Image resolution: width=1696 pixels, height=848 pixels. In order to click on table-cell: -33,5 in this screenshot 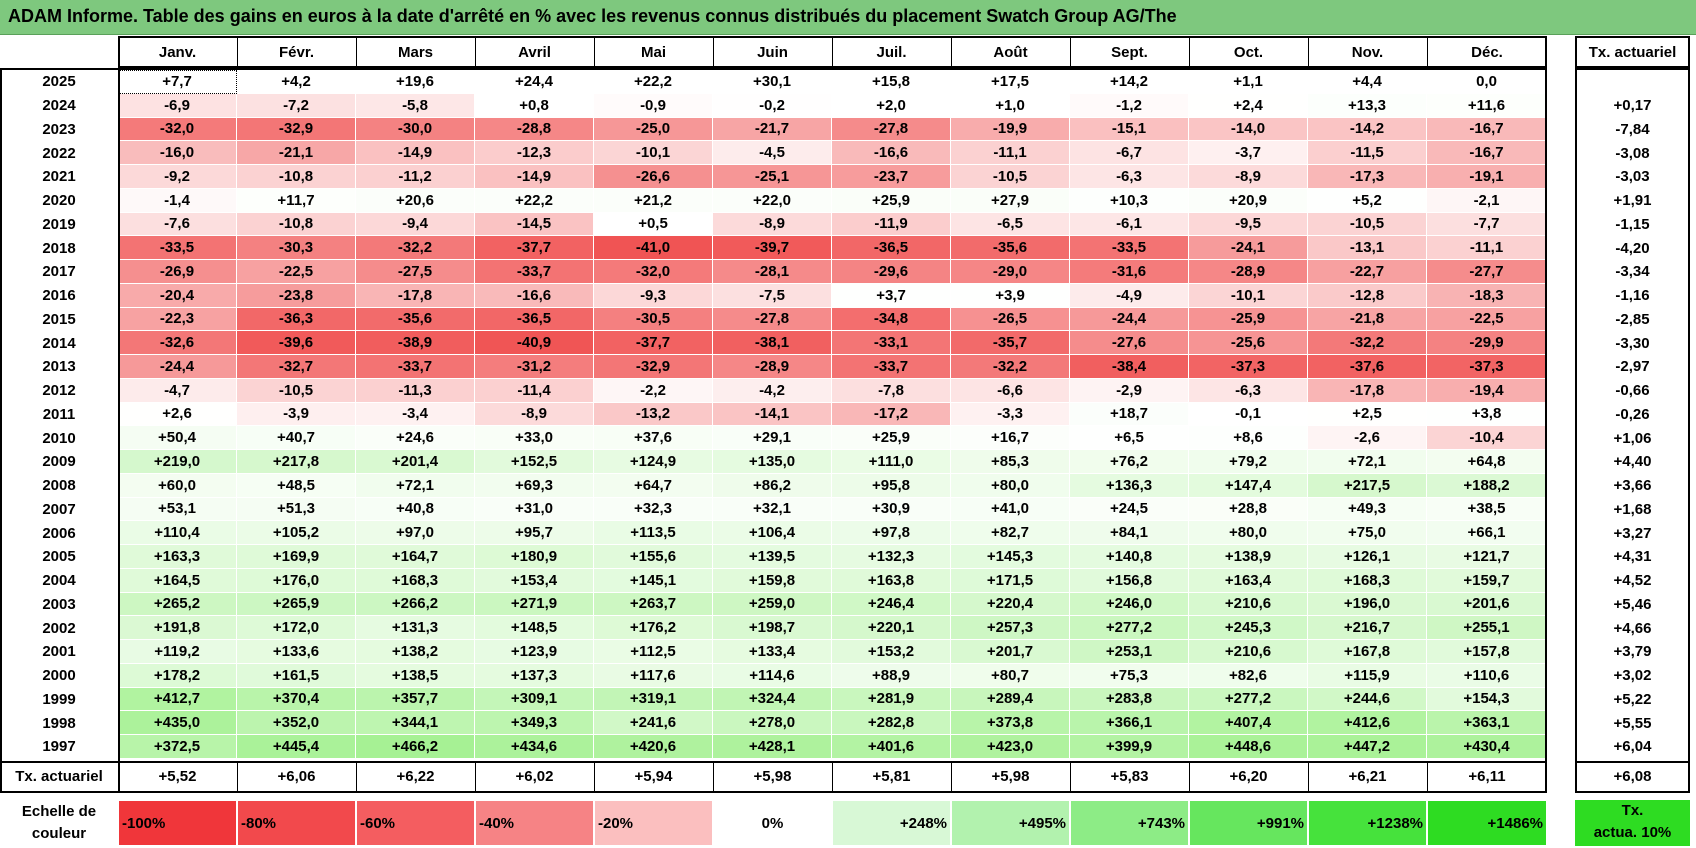, I will do `click(177, 248)`.